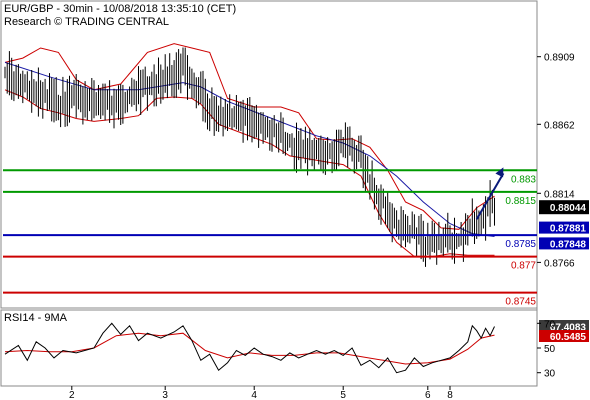 Image resolution: width=590 pixels, height=400 pixels. I want to click on pivot-badge-2-bg, so click(564, 243).